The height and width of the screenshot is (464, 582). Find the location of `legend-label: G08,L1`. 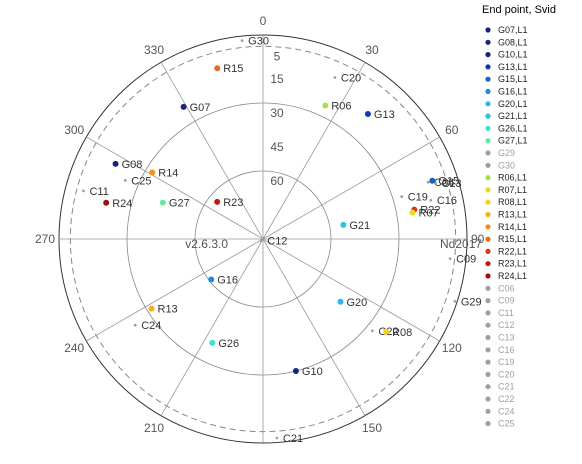

legend-label: G08,L1 is located at coordinates (513, 42).